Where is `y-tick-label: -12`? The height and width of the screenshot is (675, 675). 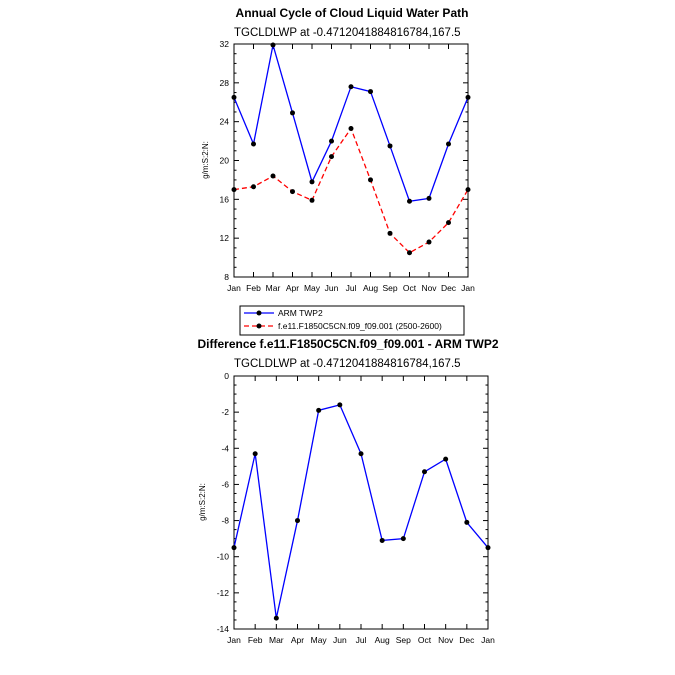 y-tick-label: -12 is located at coordinates (223, 593).